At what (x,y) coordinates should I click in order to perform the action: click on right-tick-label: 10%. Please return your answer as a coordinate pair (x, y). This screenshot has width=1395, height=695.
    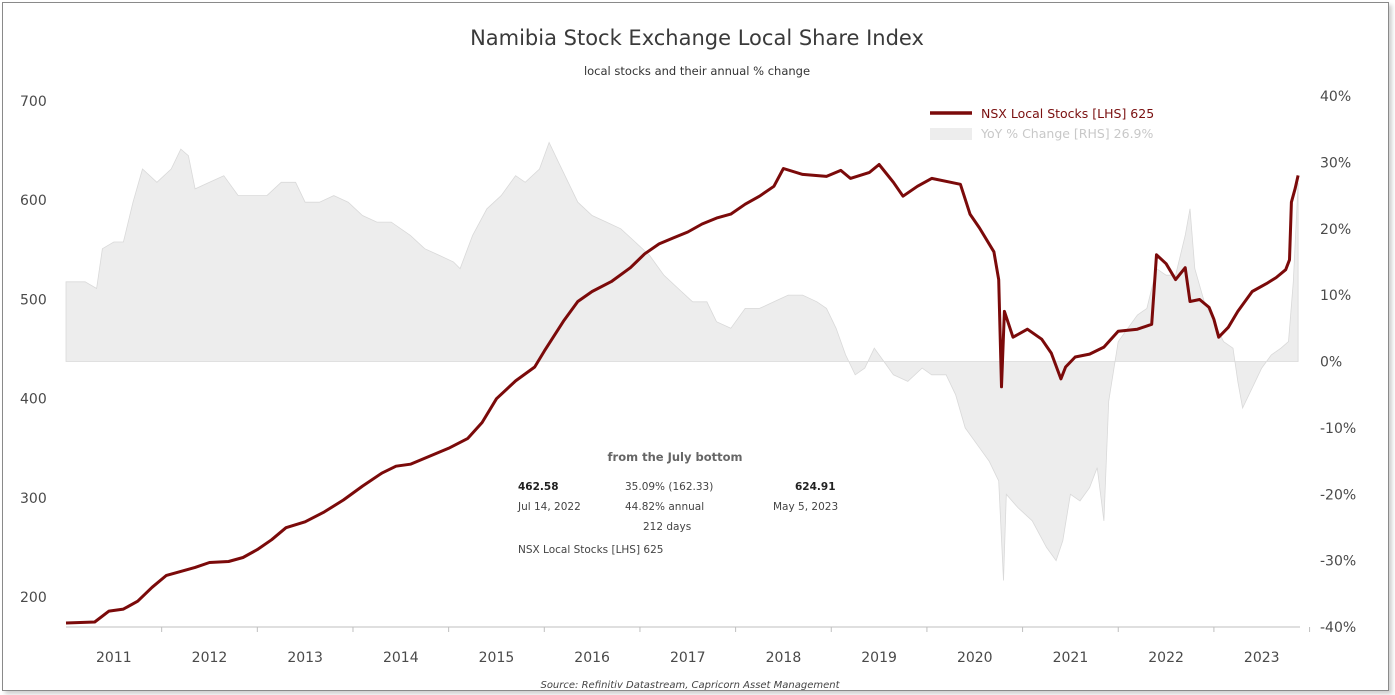
    Looking at the image, I should click on (1335, 296).